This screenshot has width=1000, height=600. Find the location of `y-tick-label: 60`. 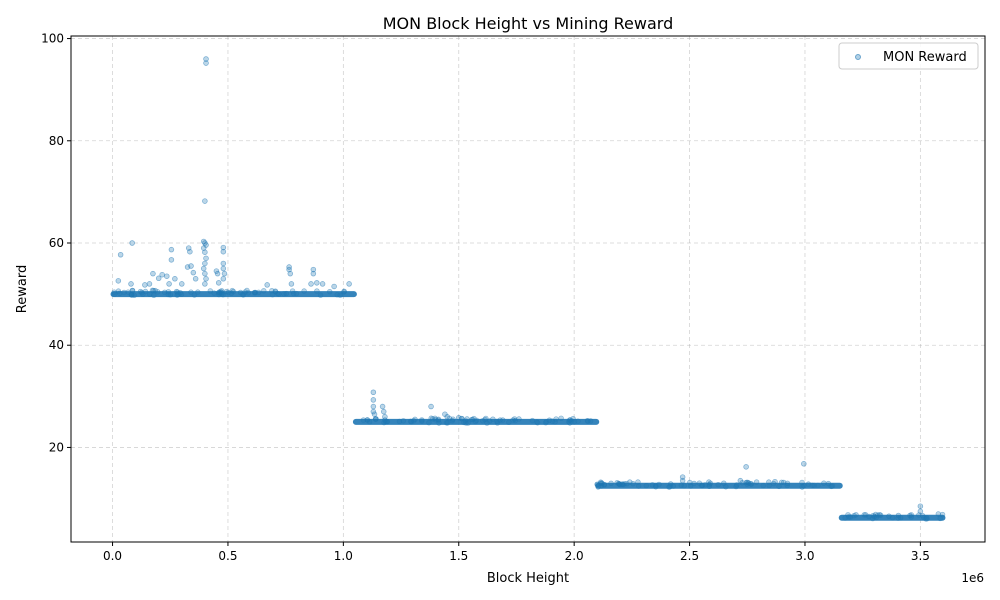

y-tick-label: 60 is located at coordinates (56, 243).